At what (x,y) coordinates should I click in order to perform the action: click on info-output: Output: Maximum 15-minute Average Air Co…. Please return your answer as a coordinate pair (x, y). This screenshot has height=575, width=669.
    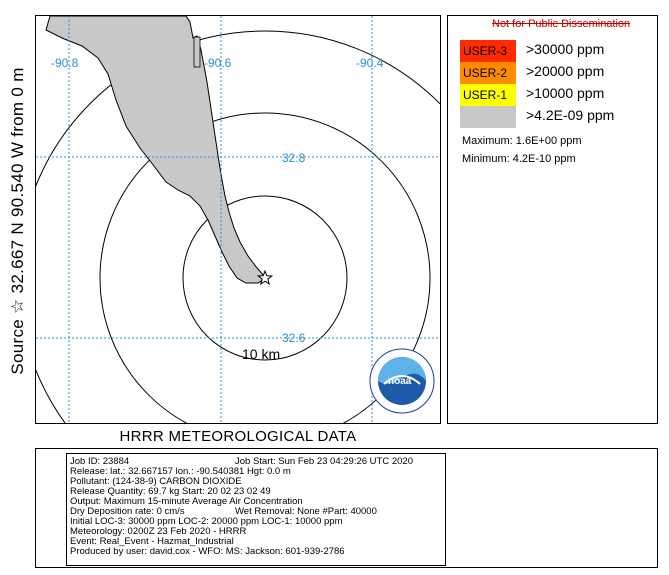
    Looking at the image, I should click on (186, 501).